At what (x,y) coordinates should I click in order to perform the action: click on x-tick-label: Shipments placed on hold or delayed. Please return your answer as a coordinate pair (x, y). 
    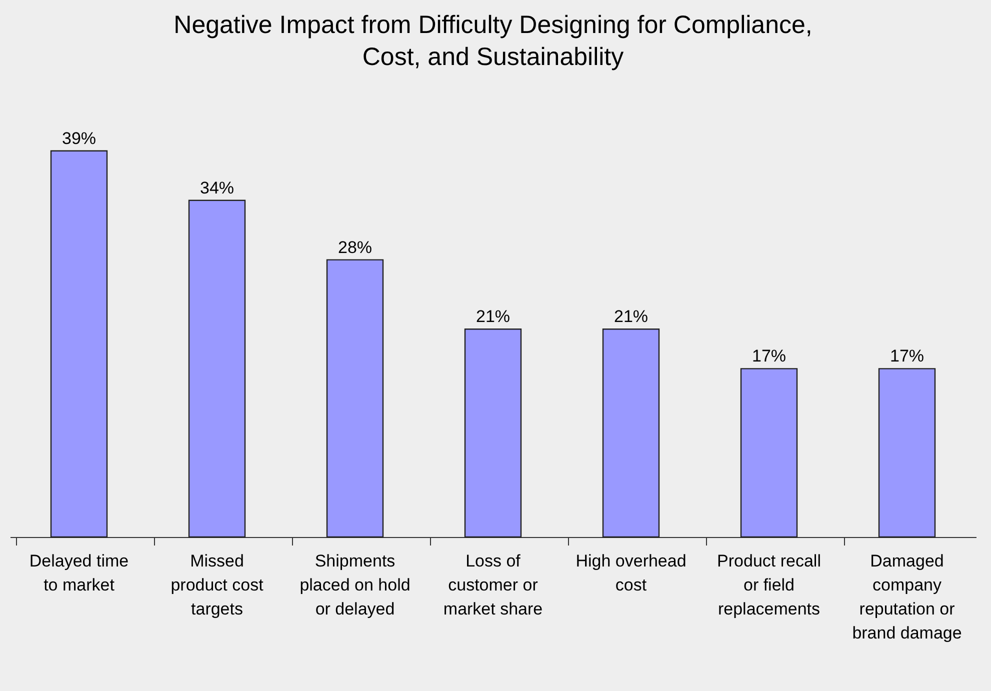
    Looking at the image, I should click on (355, 585).